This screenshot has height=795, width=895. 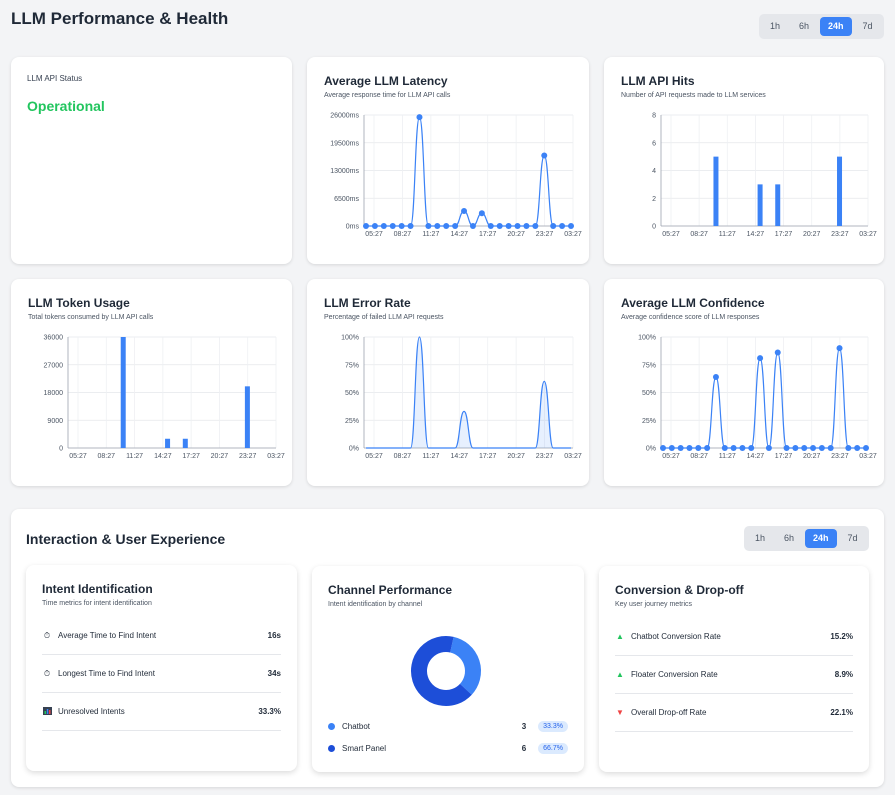 What do you see at coordinates (55, 78) in the screenshot?
I see `api-status-label: LLM API Status` at bounding box center [55, 78].